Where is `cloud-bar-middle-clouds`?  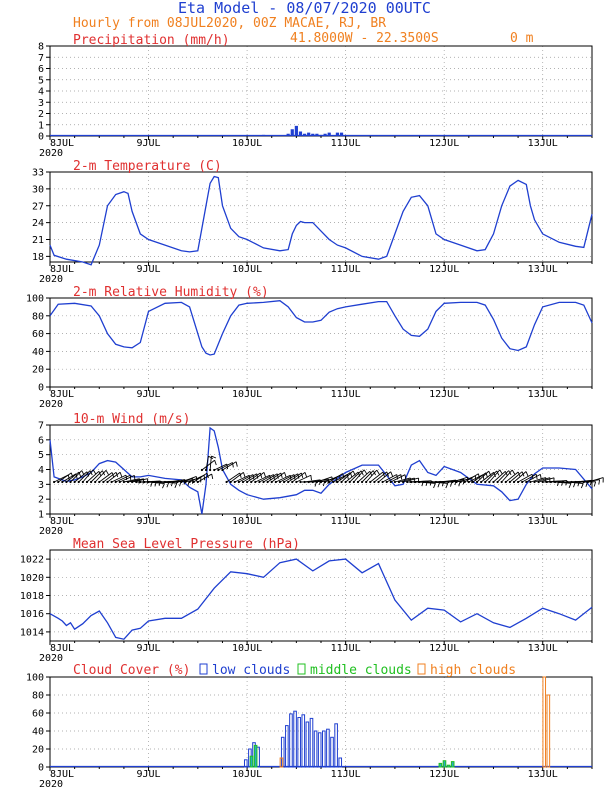 cloud-bar-middle-clouds is located at coordinates (251, 761).